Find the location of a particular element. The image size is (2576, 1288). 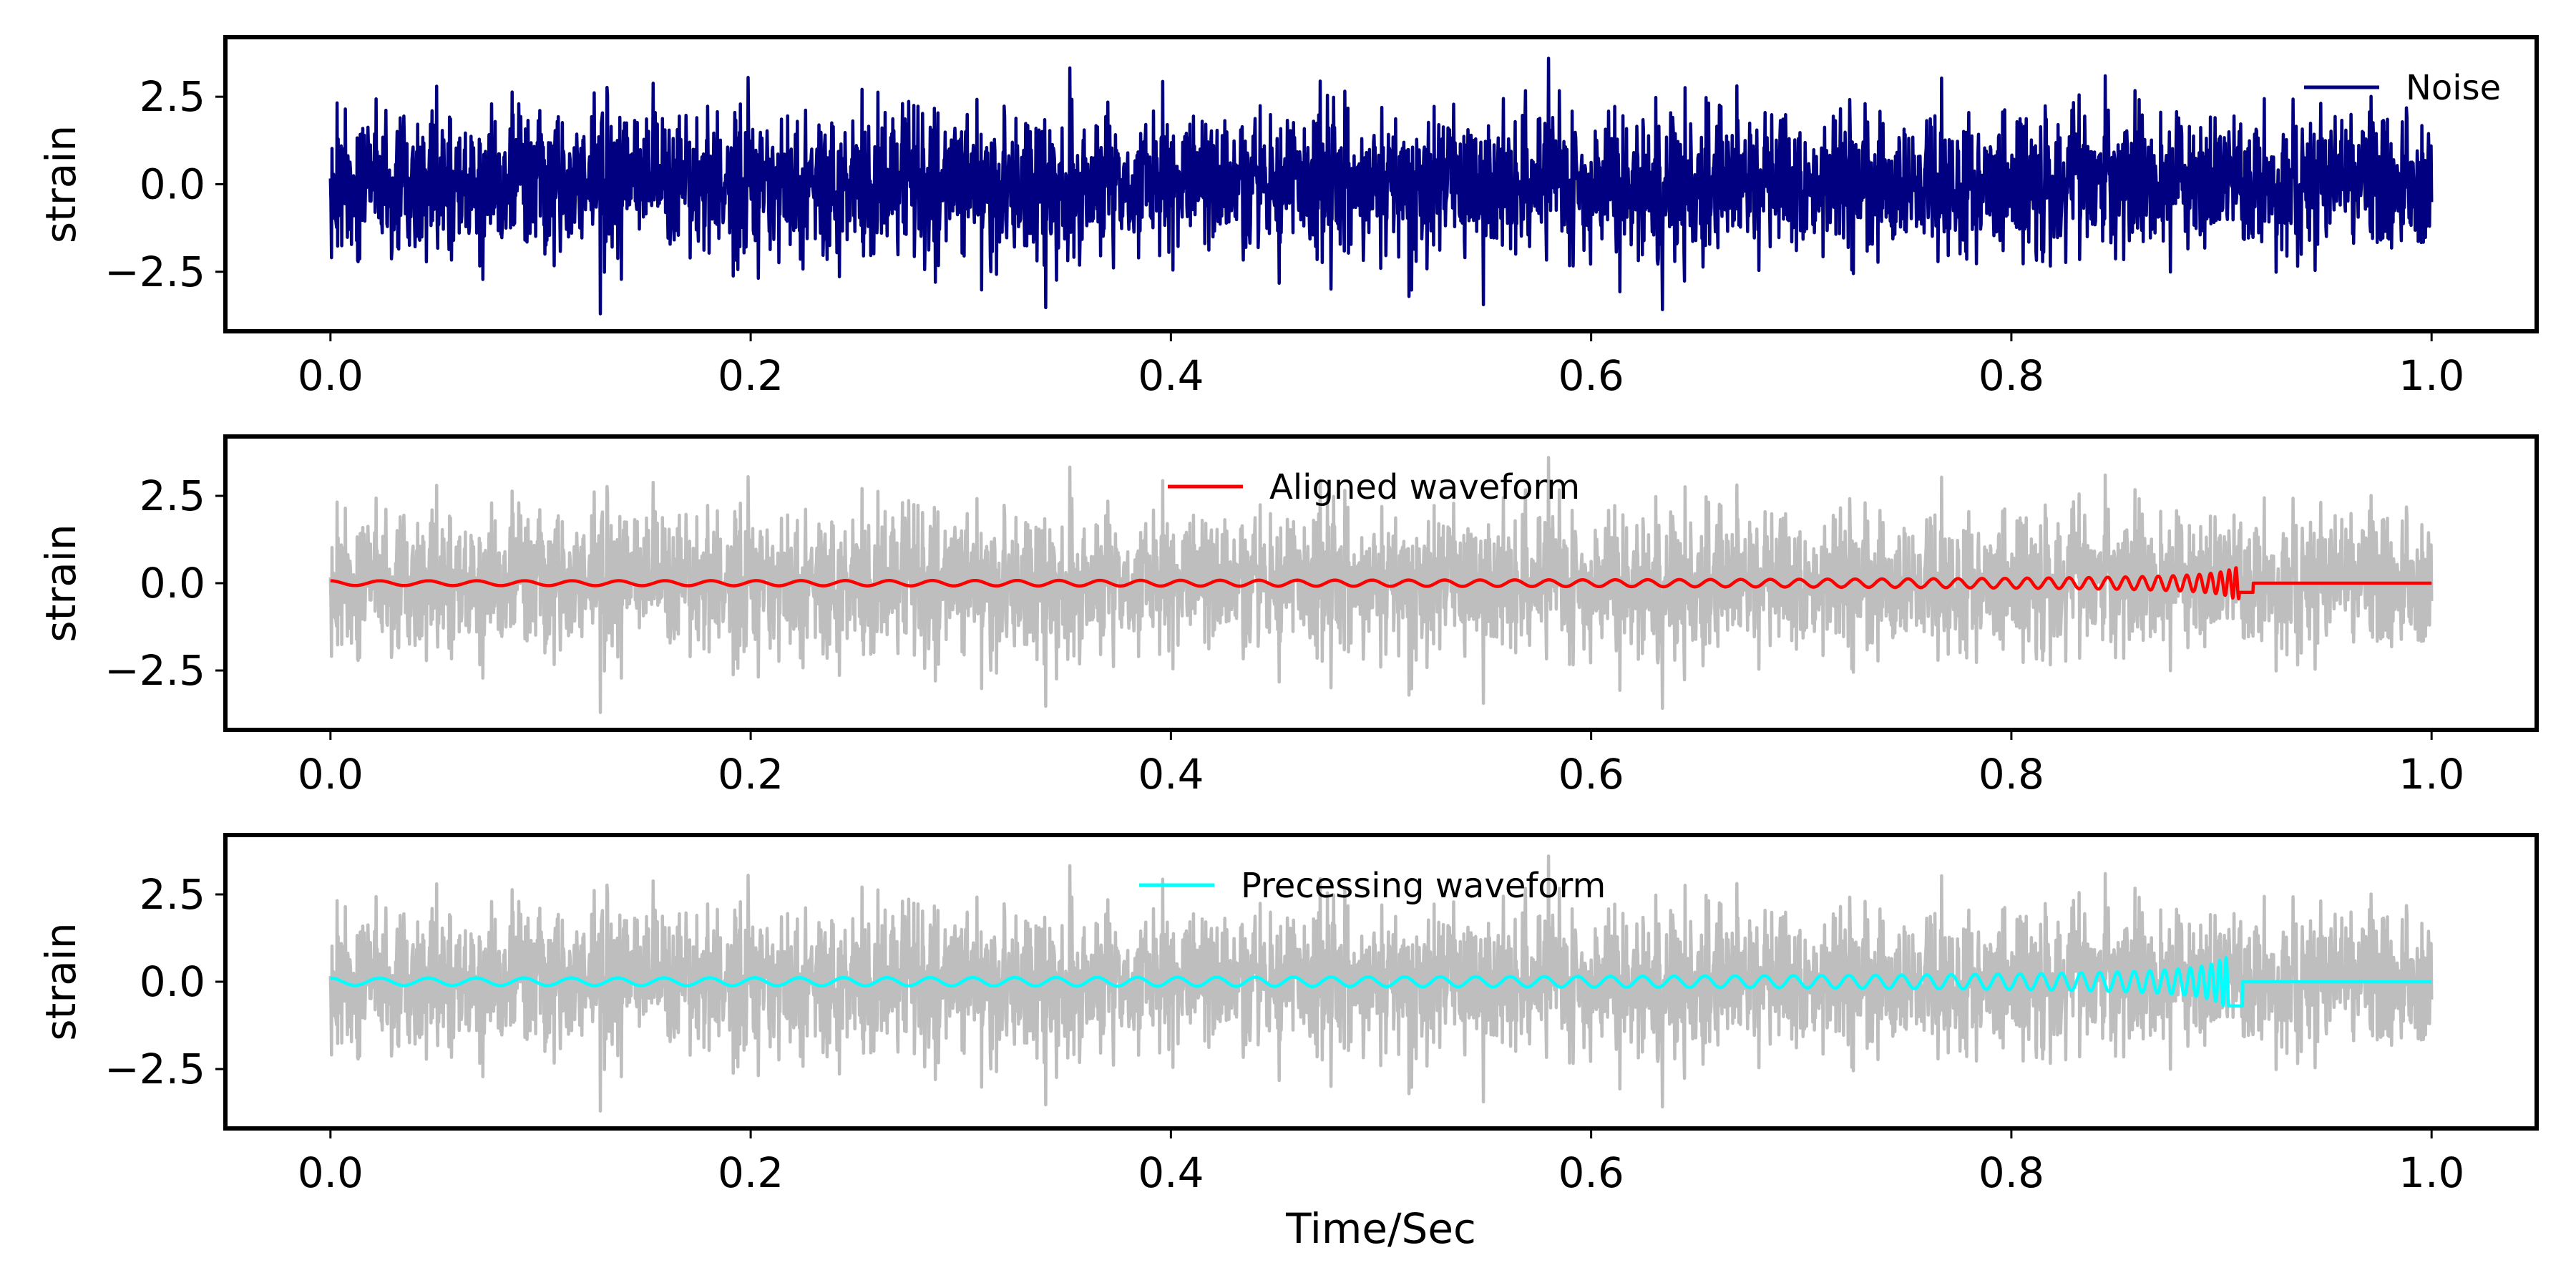

aligned-waveform-line is located at coordinates (1381, 583).